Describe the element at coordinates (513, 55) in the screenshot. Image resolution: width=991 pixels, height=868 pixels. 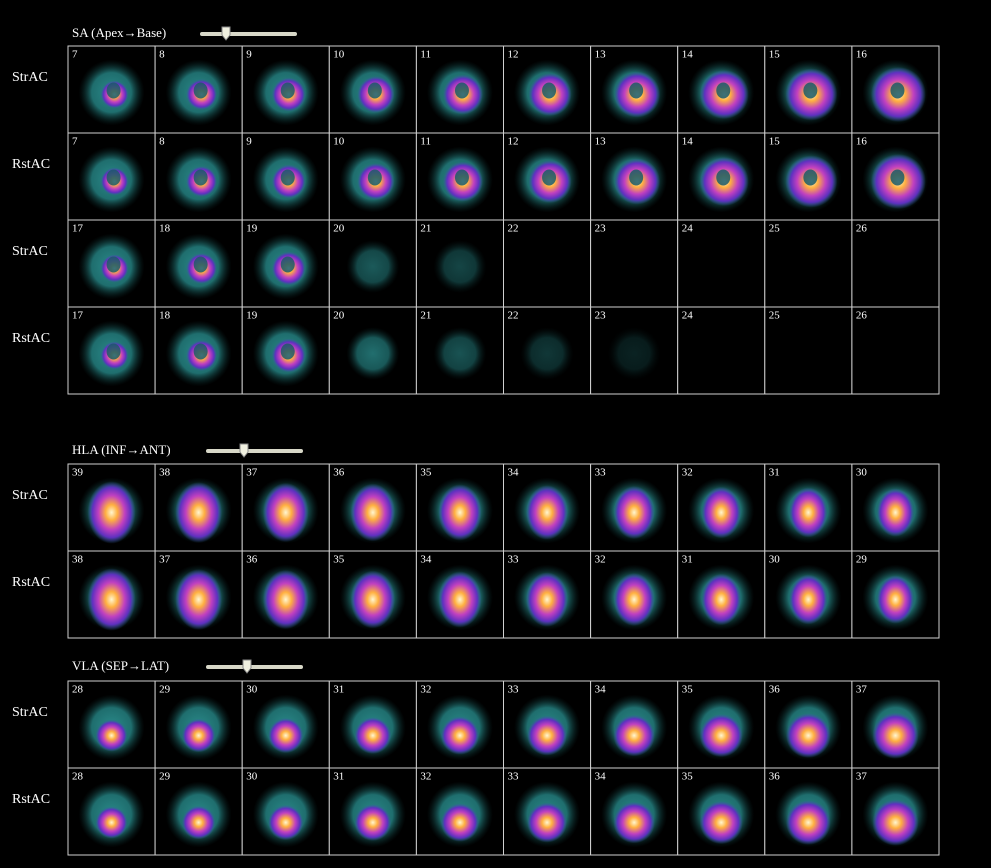
I see `slice-number: 12` at that location.